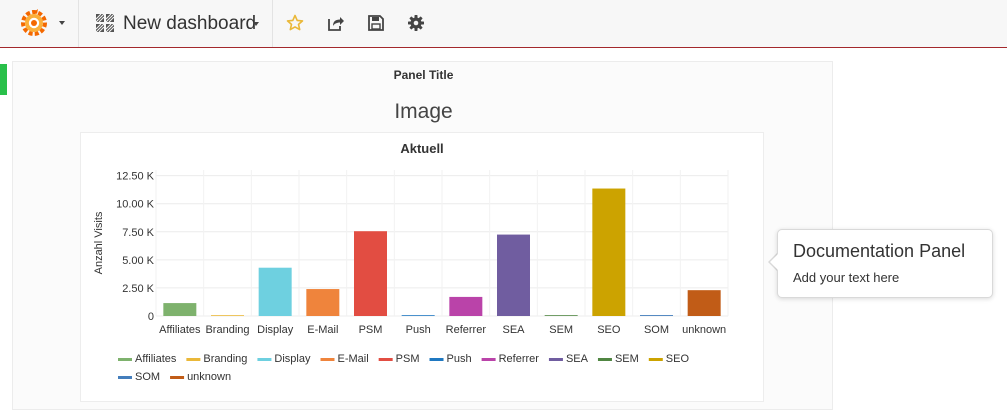  I want to click on x-tick-label: Branding, so click(227, 330).